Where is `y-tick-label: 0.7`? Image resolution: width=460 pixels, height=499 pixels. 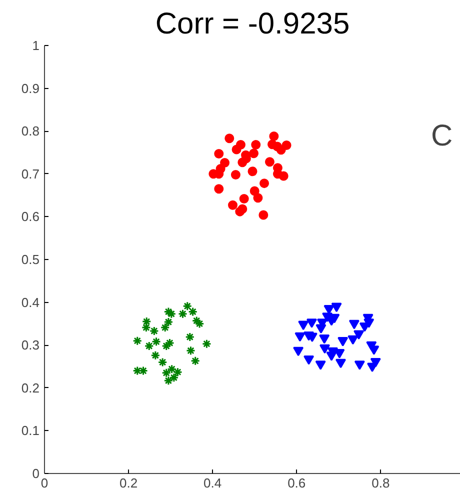 y-tick-label: 0.7 is located at coordinates (30, 174).